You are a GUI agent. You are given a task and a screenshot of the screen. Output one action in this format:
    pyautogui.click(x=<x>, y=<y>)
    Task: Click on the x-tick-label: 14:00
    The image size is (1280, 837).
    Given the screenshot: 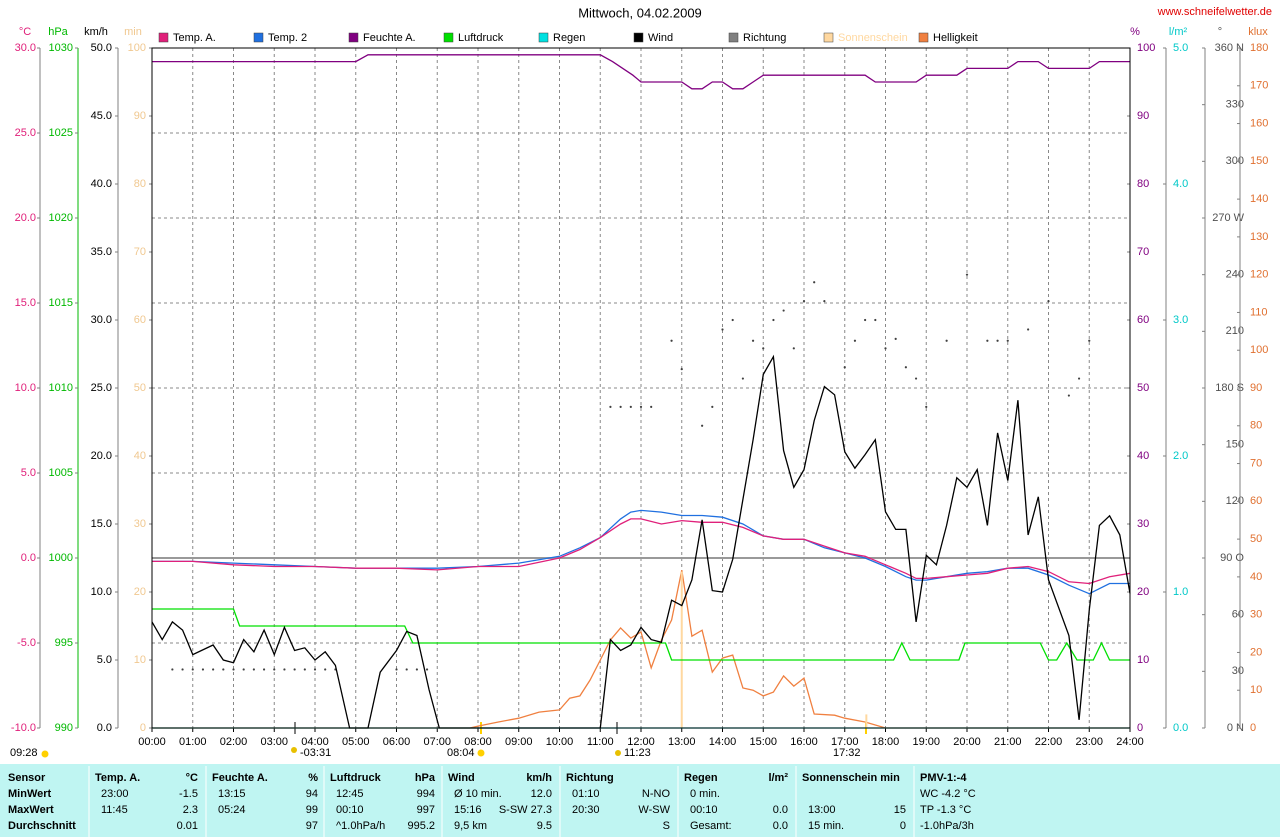 What is the action you would take?
    pyautogui.click(x=723, y=742)
    